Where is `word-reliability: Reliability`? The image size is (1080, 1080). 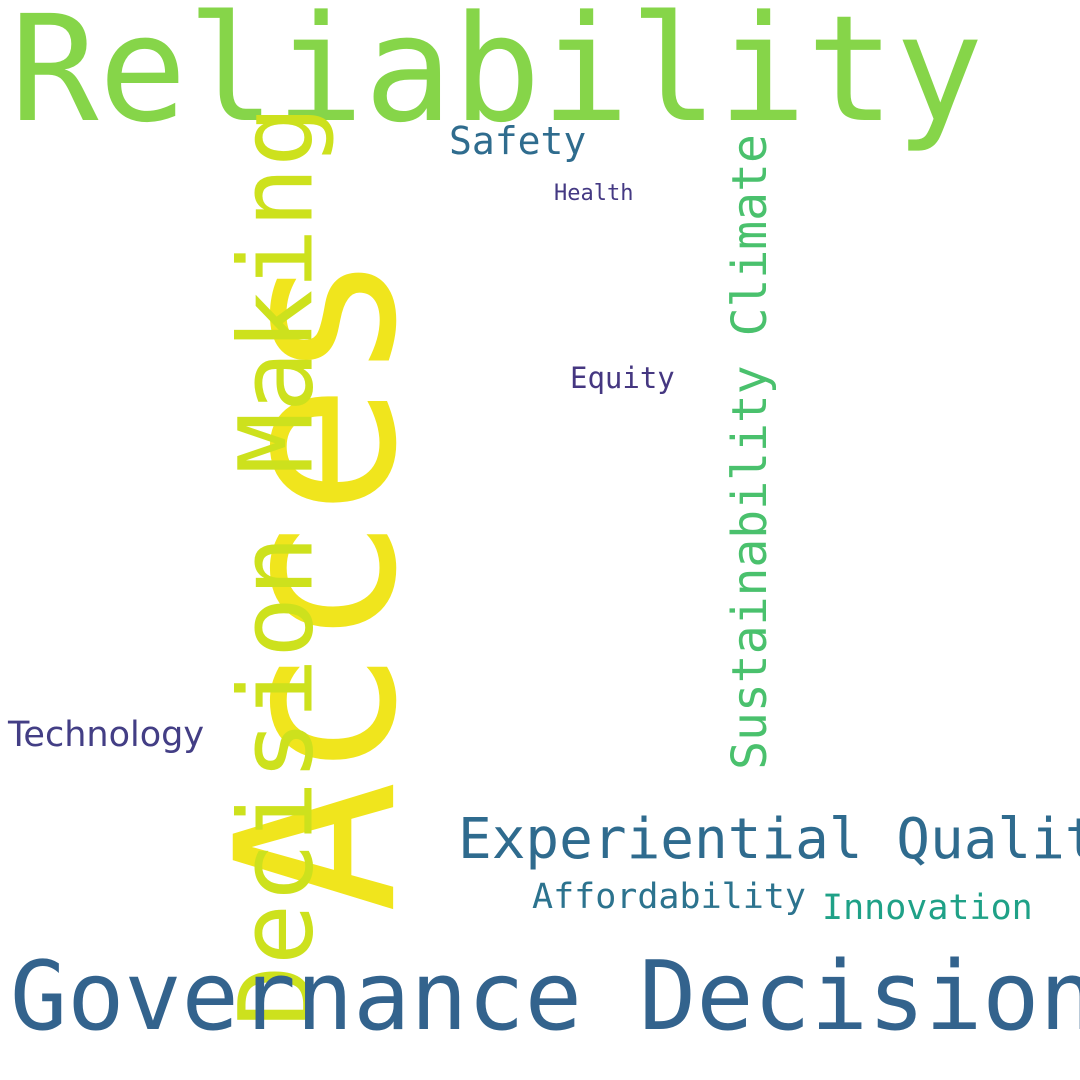 word-reliability: Reliability is located at coordinates (497, 77).